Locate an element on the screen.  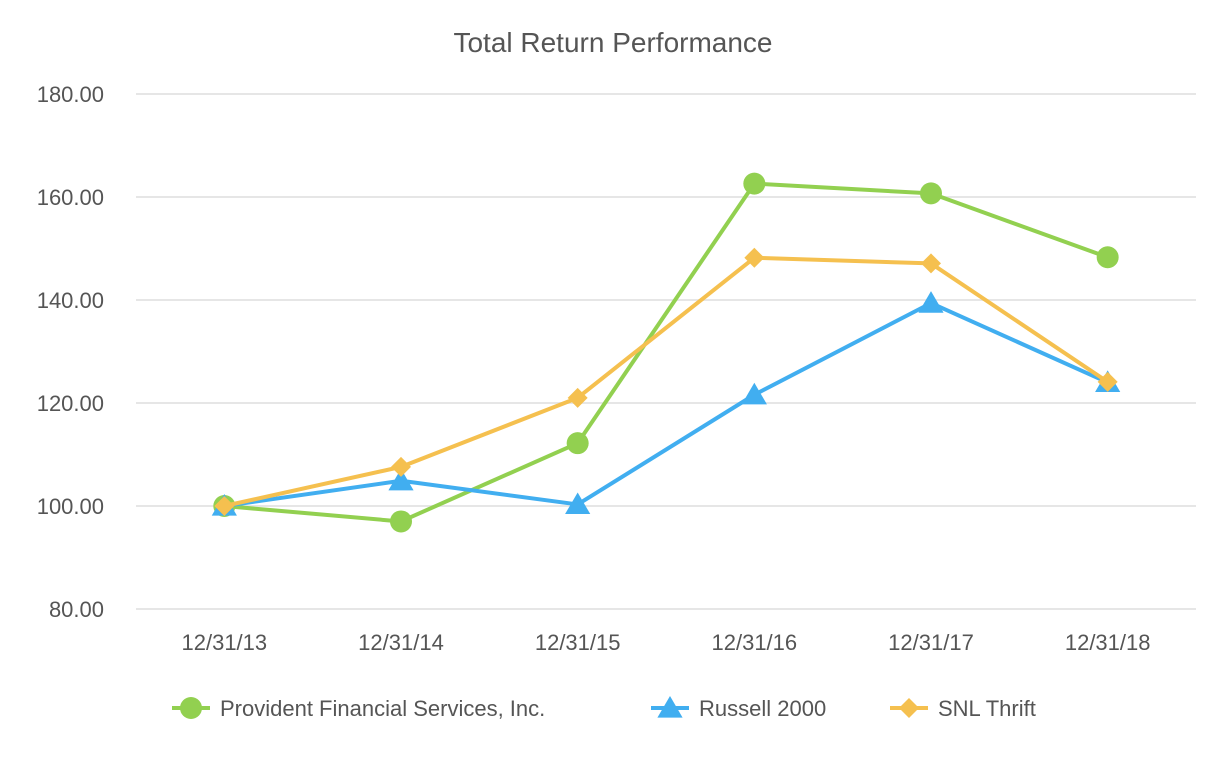
y-axis-ticks: 80.00 100.00 120.00 140.00 160.00 180.00 is located at coordinates (70, 352).